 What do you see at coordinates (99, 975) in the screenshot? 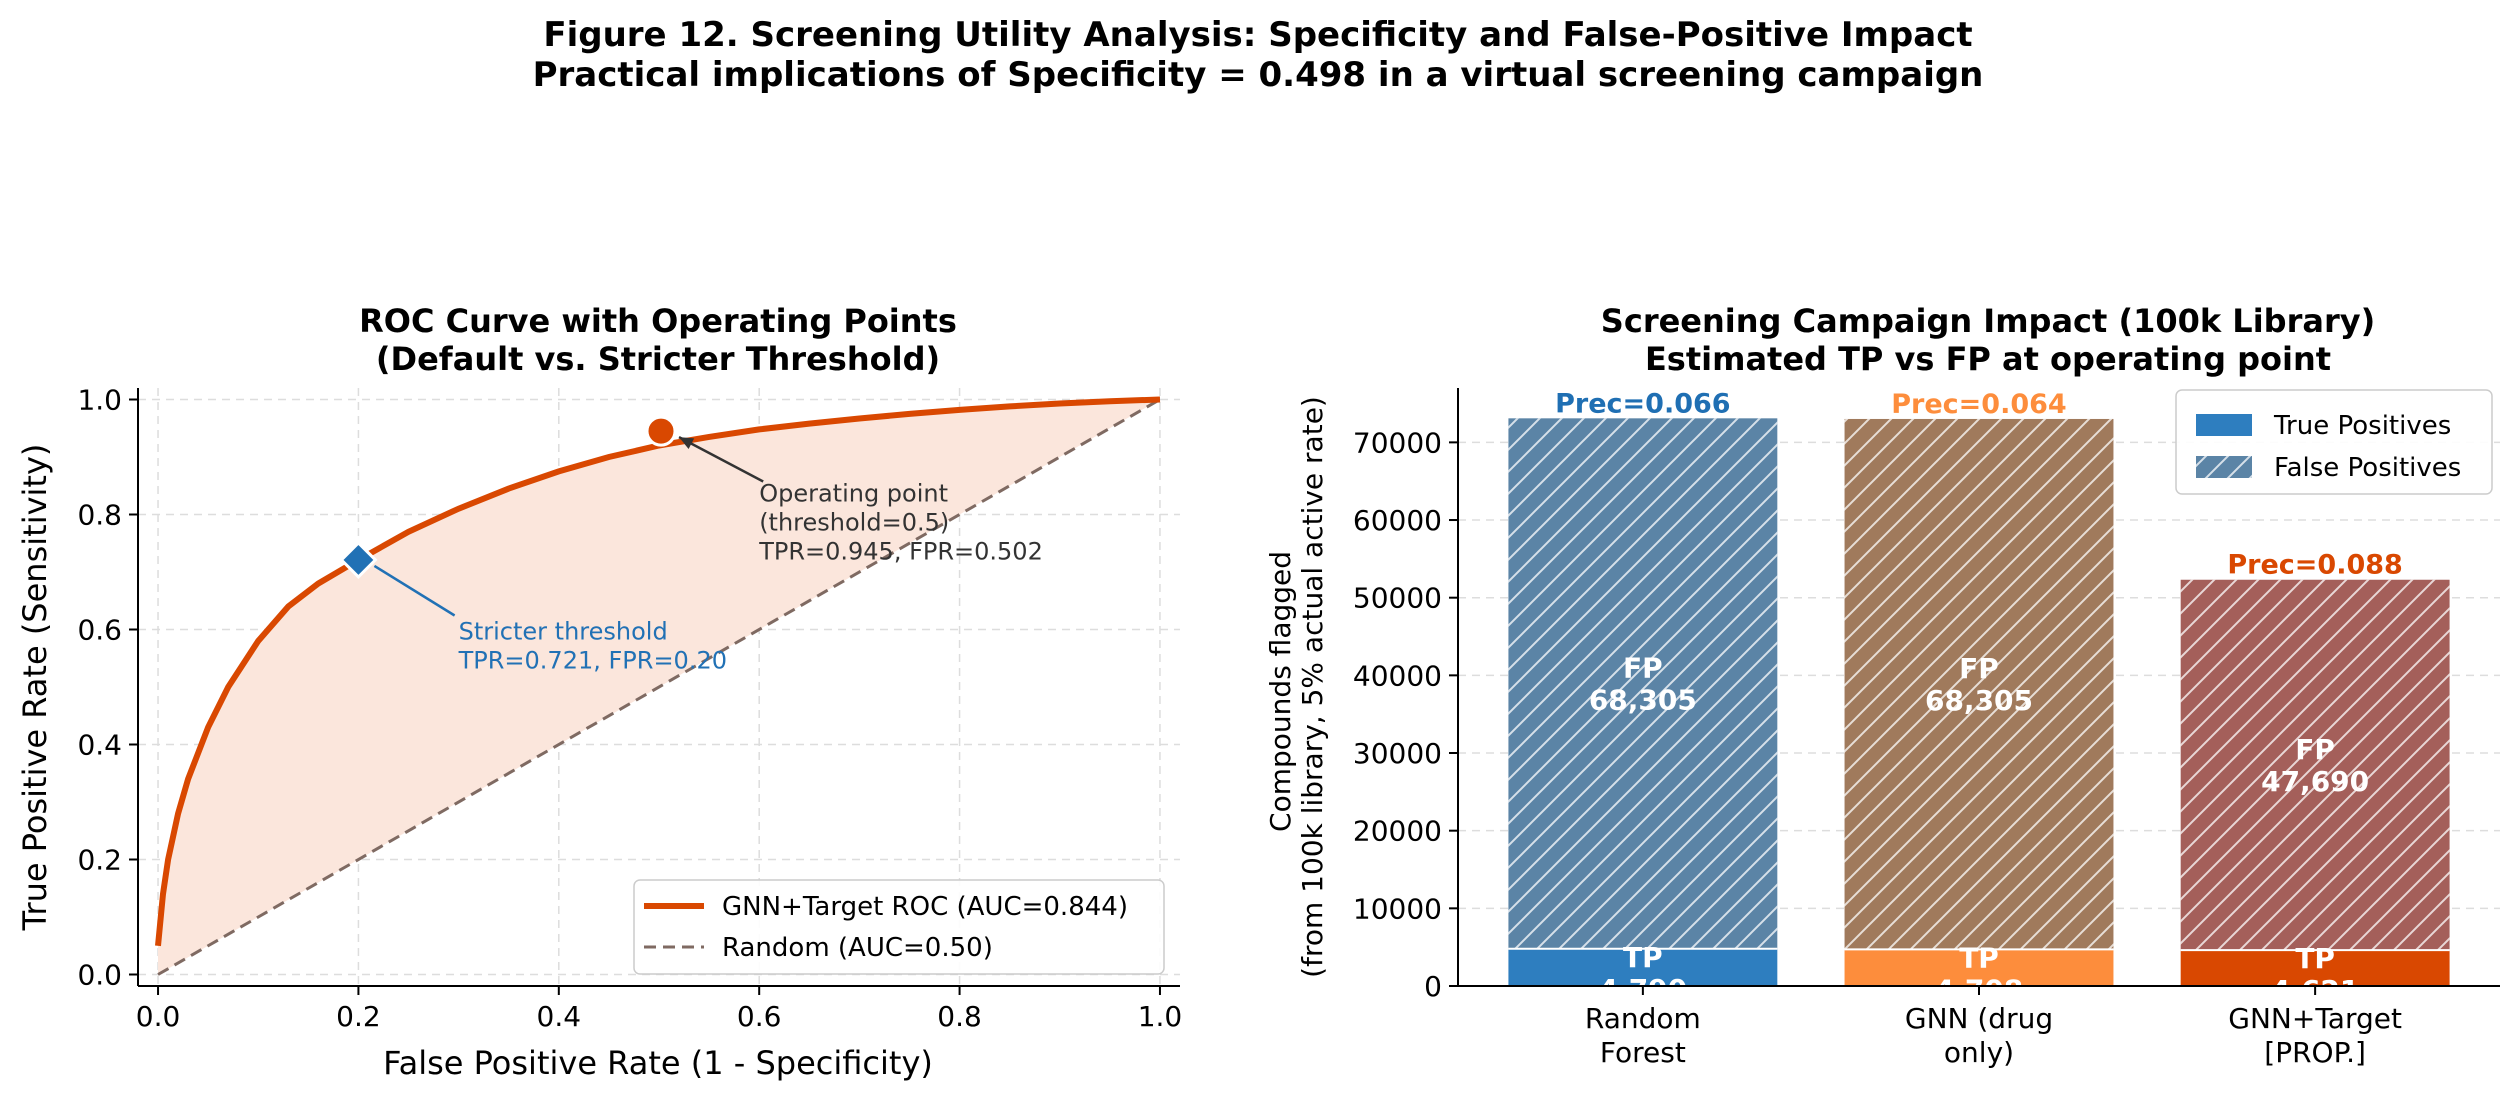
I see `roc-y-tick-label: 0.0` at bounding box center [99, 975].